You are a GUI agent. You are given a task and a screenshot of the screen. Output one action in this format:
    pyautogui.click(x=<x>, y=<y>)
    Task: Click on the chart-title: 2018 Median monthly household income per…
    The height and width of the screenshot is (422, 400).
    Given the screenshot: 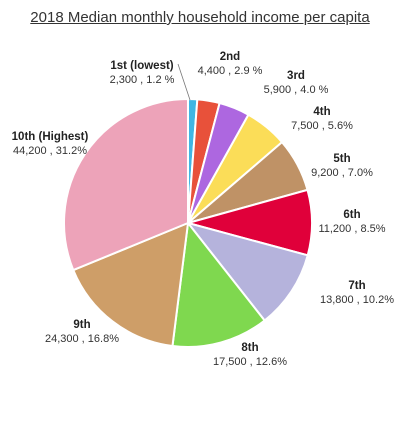 What is the action you would take?
    pyautogui.click(x=200, y=17)
    